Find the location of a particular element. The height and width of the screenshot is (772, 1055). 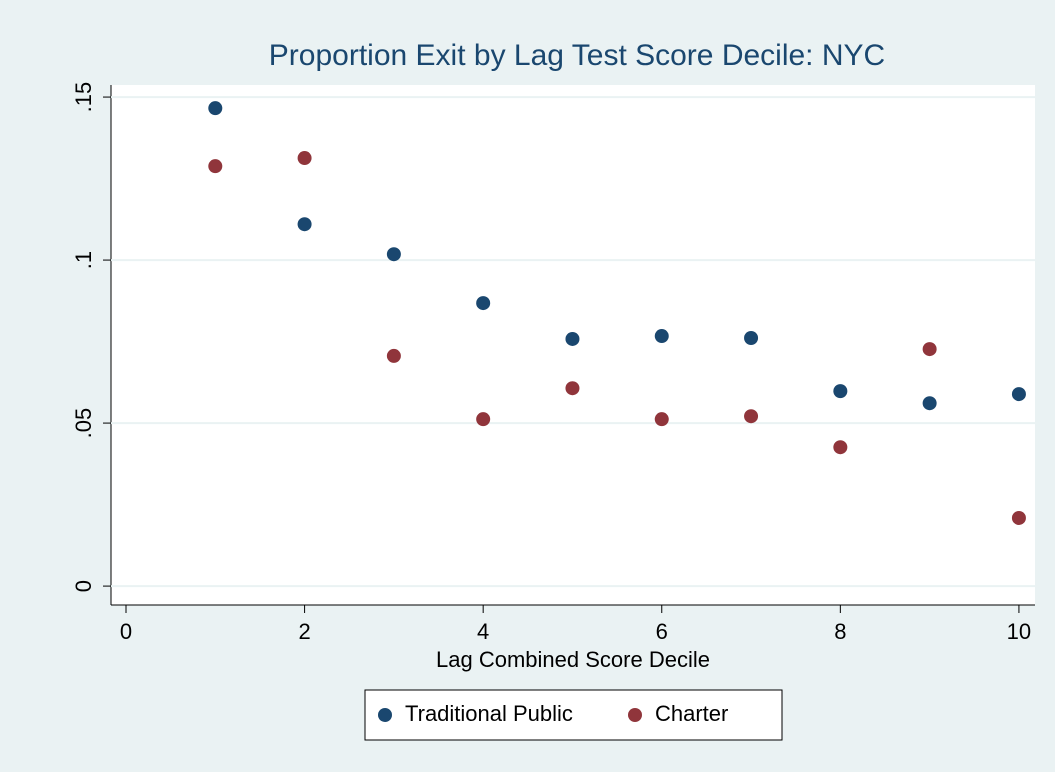

y-tick-label: 0 is located at coordinates (83, 586).